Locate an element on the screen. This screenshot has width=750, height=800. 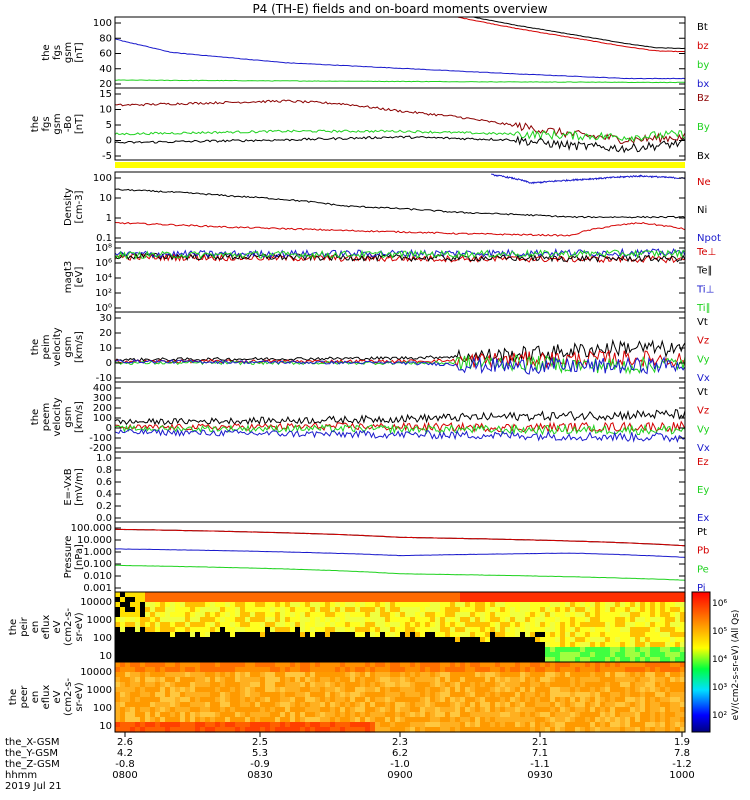
y-axis-label: eflux is located at coordinates (46, 627).